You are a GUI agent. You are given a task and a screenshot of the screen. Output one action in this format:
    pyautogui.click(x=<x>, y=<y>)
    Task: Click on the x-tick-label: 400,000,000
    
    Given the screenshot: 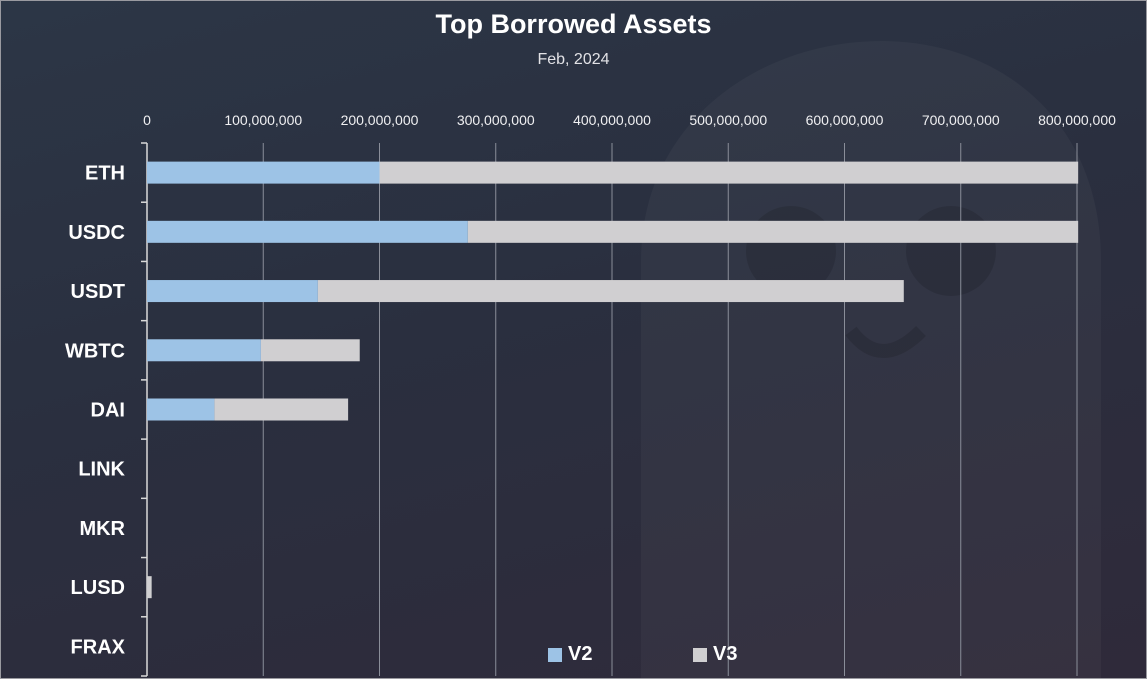 What is the action you would take?
    pyautogui.click(x=612, y=120)
    